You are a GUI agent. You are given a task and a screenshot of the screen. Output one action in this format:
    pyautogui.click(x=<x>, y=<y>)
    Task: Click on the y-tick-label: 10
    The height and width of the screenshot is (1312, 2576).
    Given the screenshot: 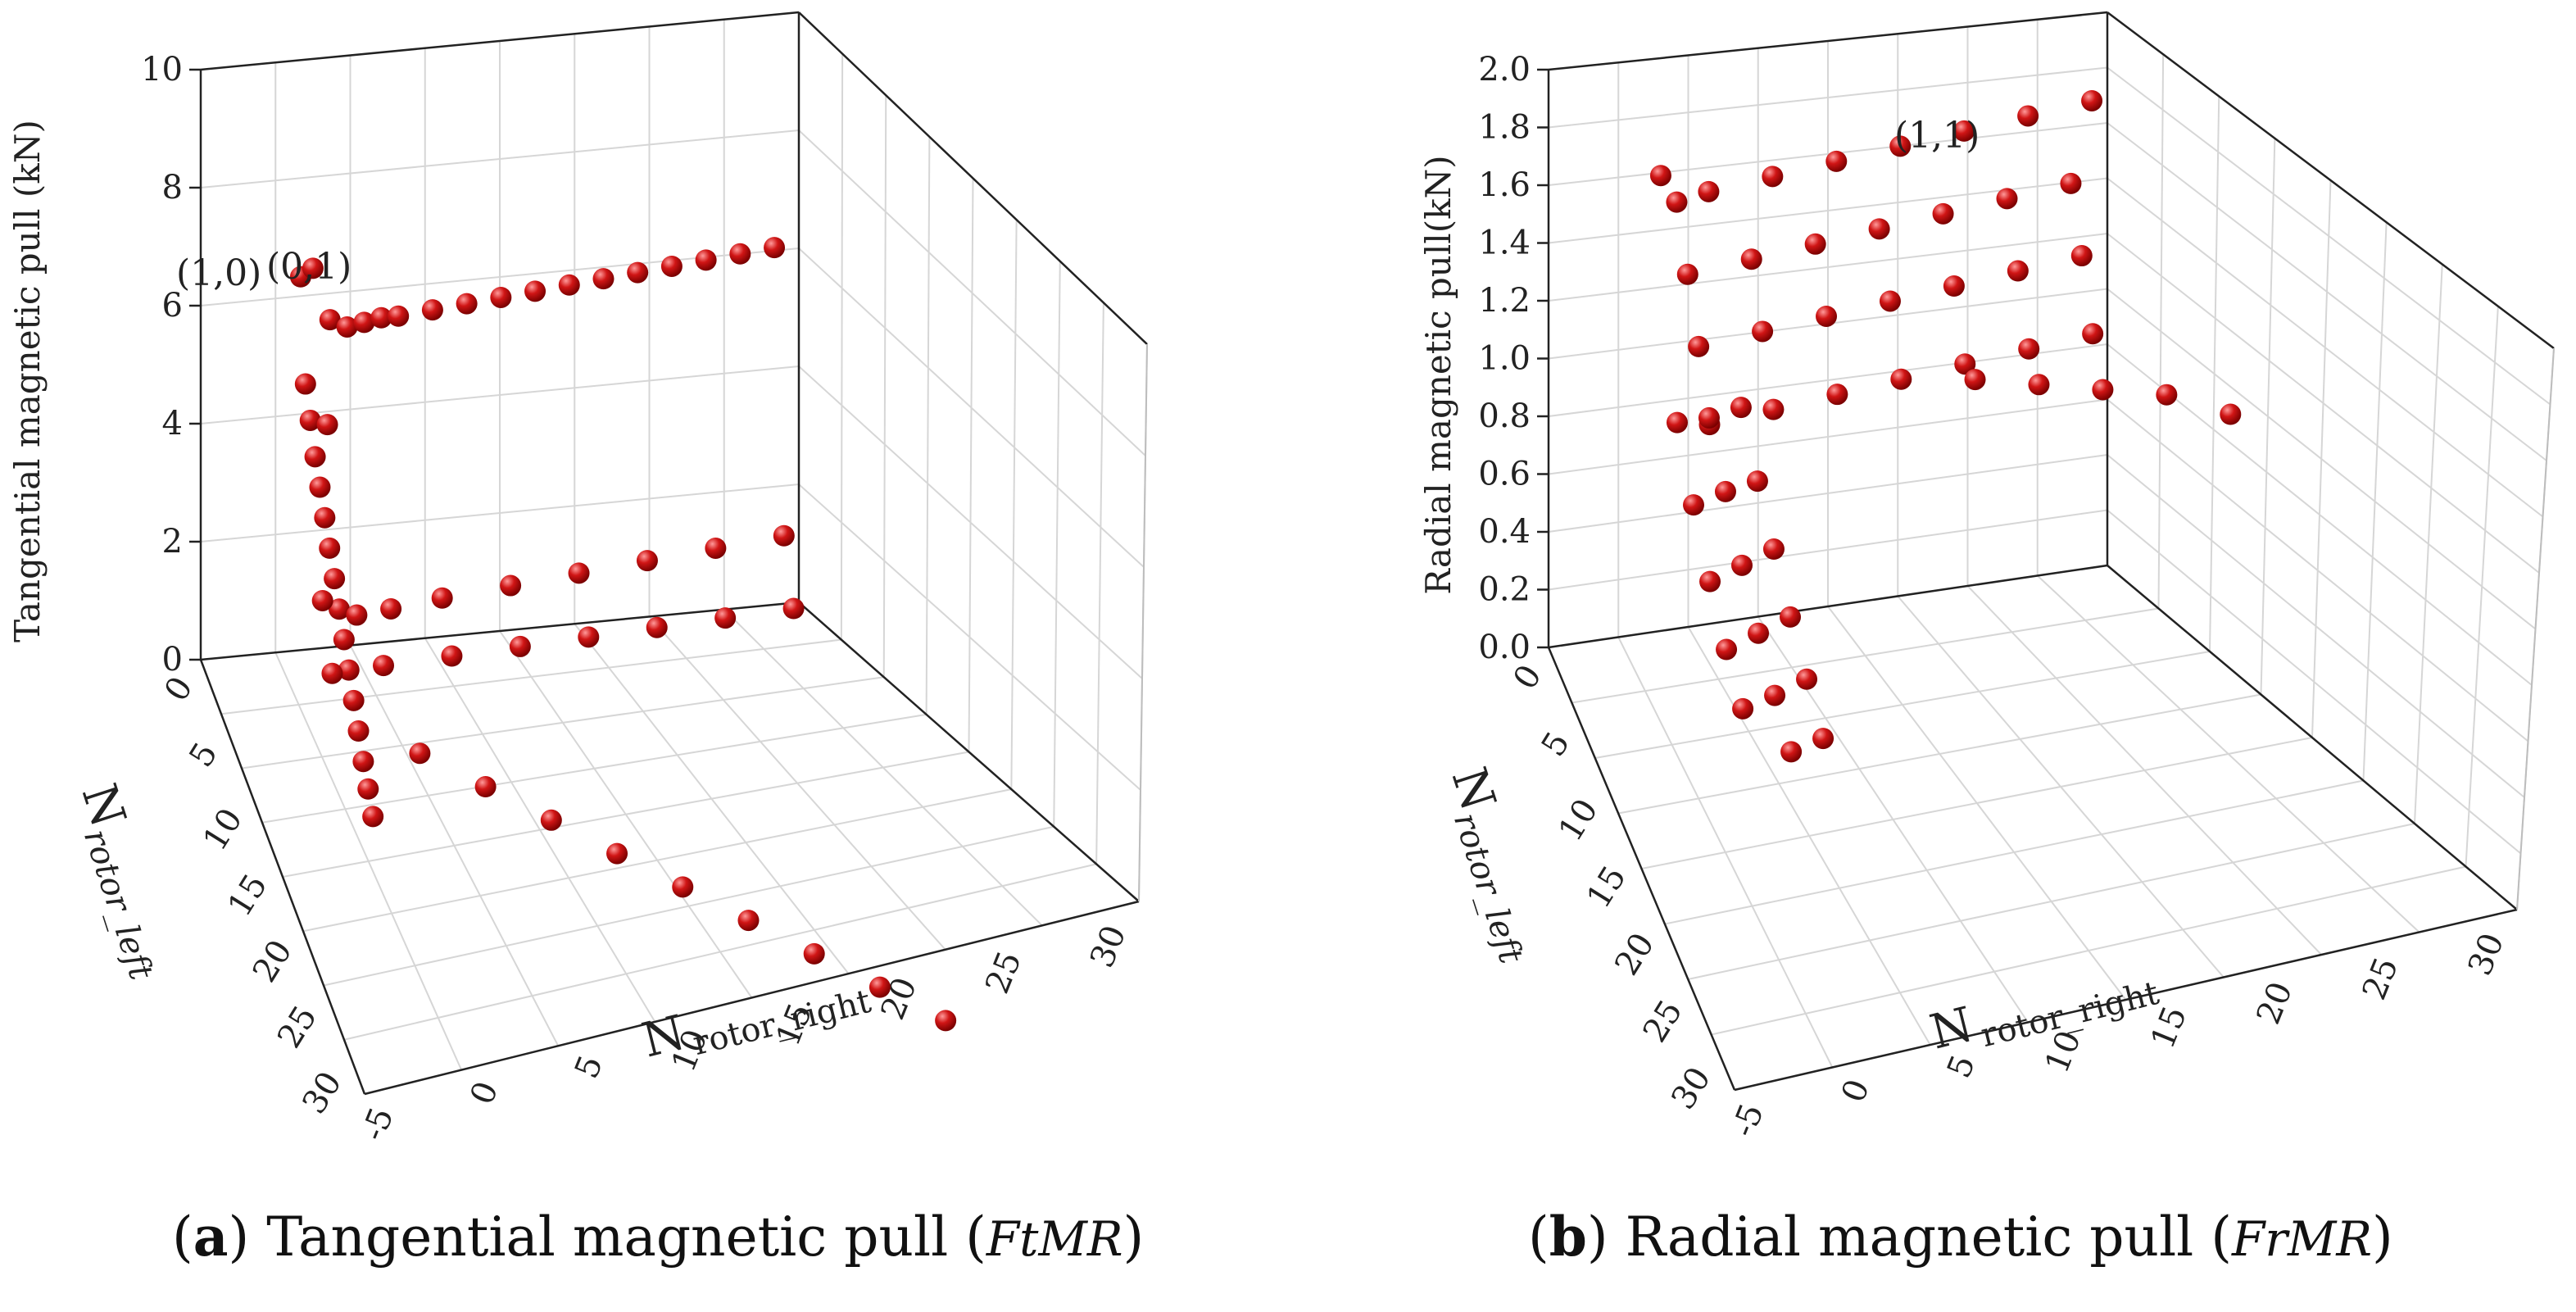 What is the action you would take?
    pyautogui.click(x=223, y=830)
    